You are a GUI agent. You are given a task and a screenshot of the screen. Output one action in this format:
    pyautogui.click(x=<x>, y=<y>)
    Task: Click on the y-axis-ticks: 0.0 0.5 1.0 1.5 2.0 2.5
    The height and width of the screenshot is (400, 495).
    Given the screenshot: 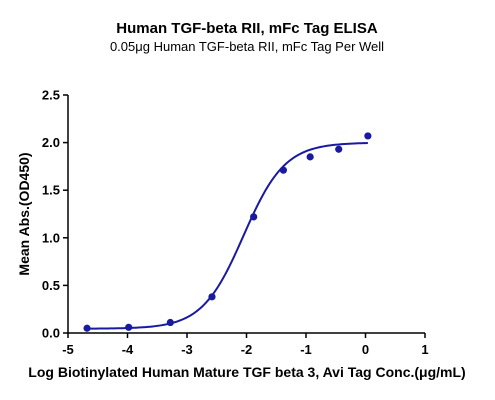 What is the action you would take?
    pyautogui.click(x=55, y=214)
    